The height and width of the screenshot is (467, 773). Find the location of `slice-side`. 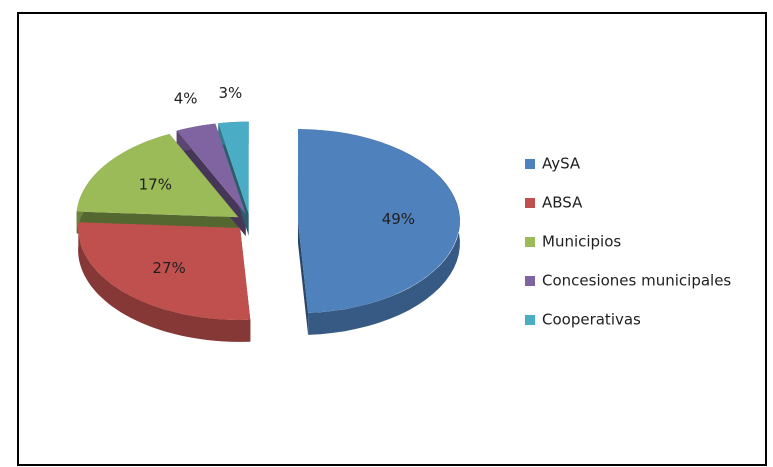

slice-side is located at coordinates (164, 282).